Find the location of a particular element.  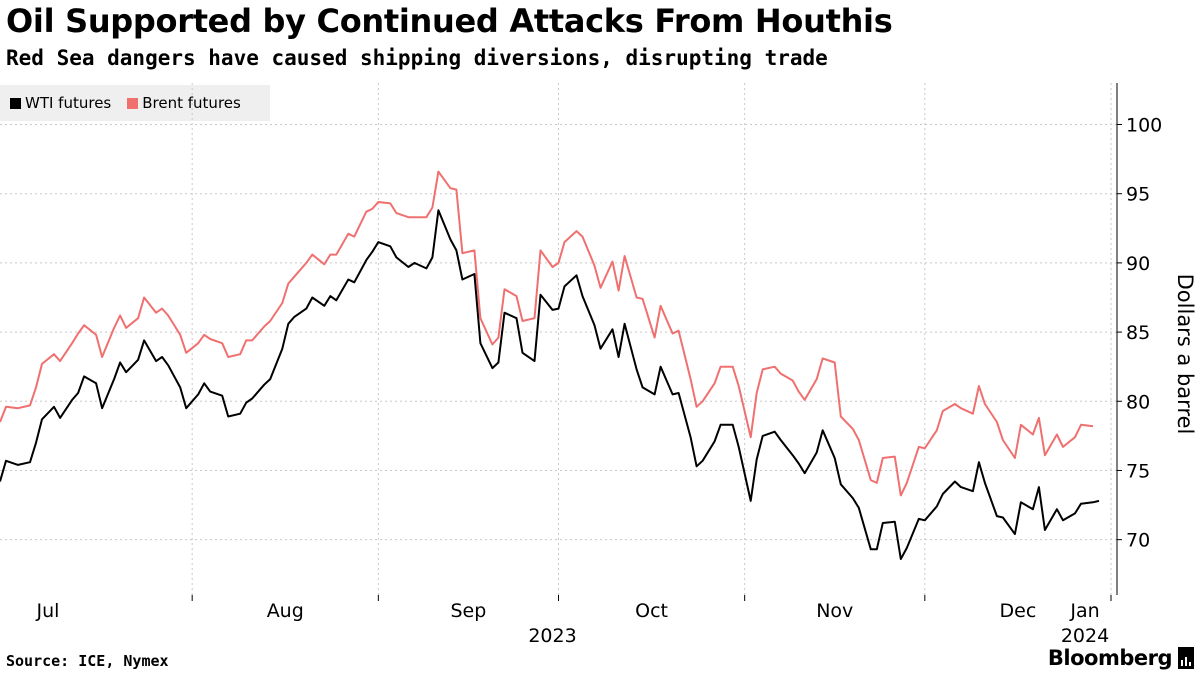

x-tick-label: Jan is located at coordinates (1084, 611).